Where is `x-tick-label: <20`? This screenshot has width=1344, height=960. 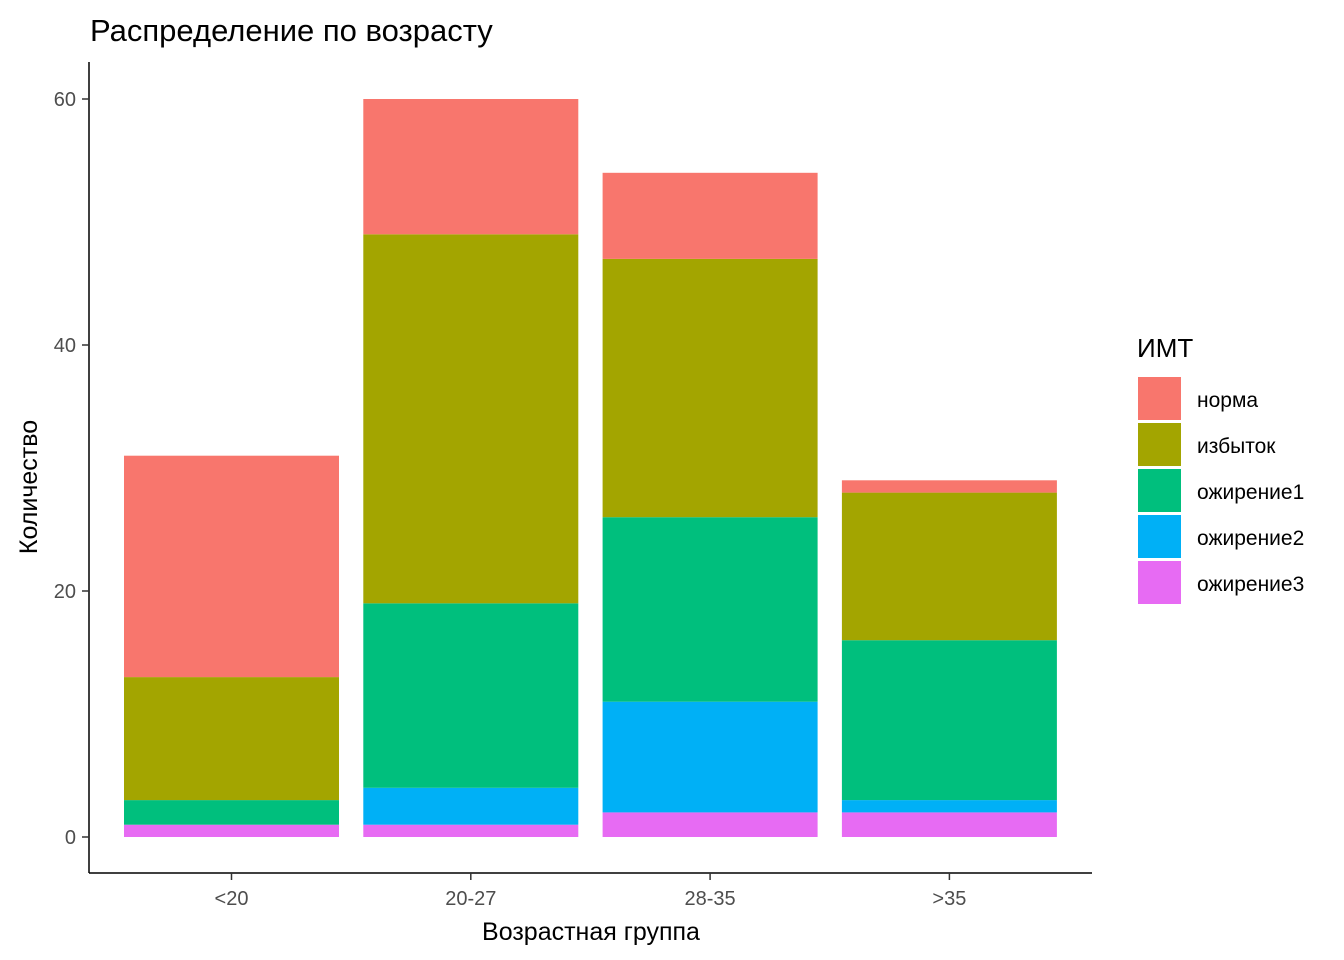
x-tick-label: <20 is located at coordinates (232, 899).